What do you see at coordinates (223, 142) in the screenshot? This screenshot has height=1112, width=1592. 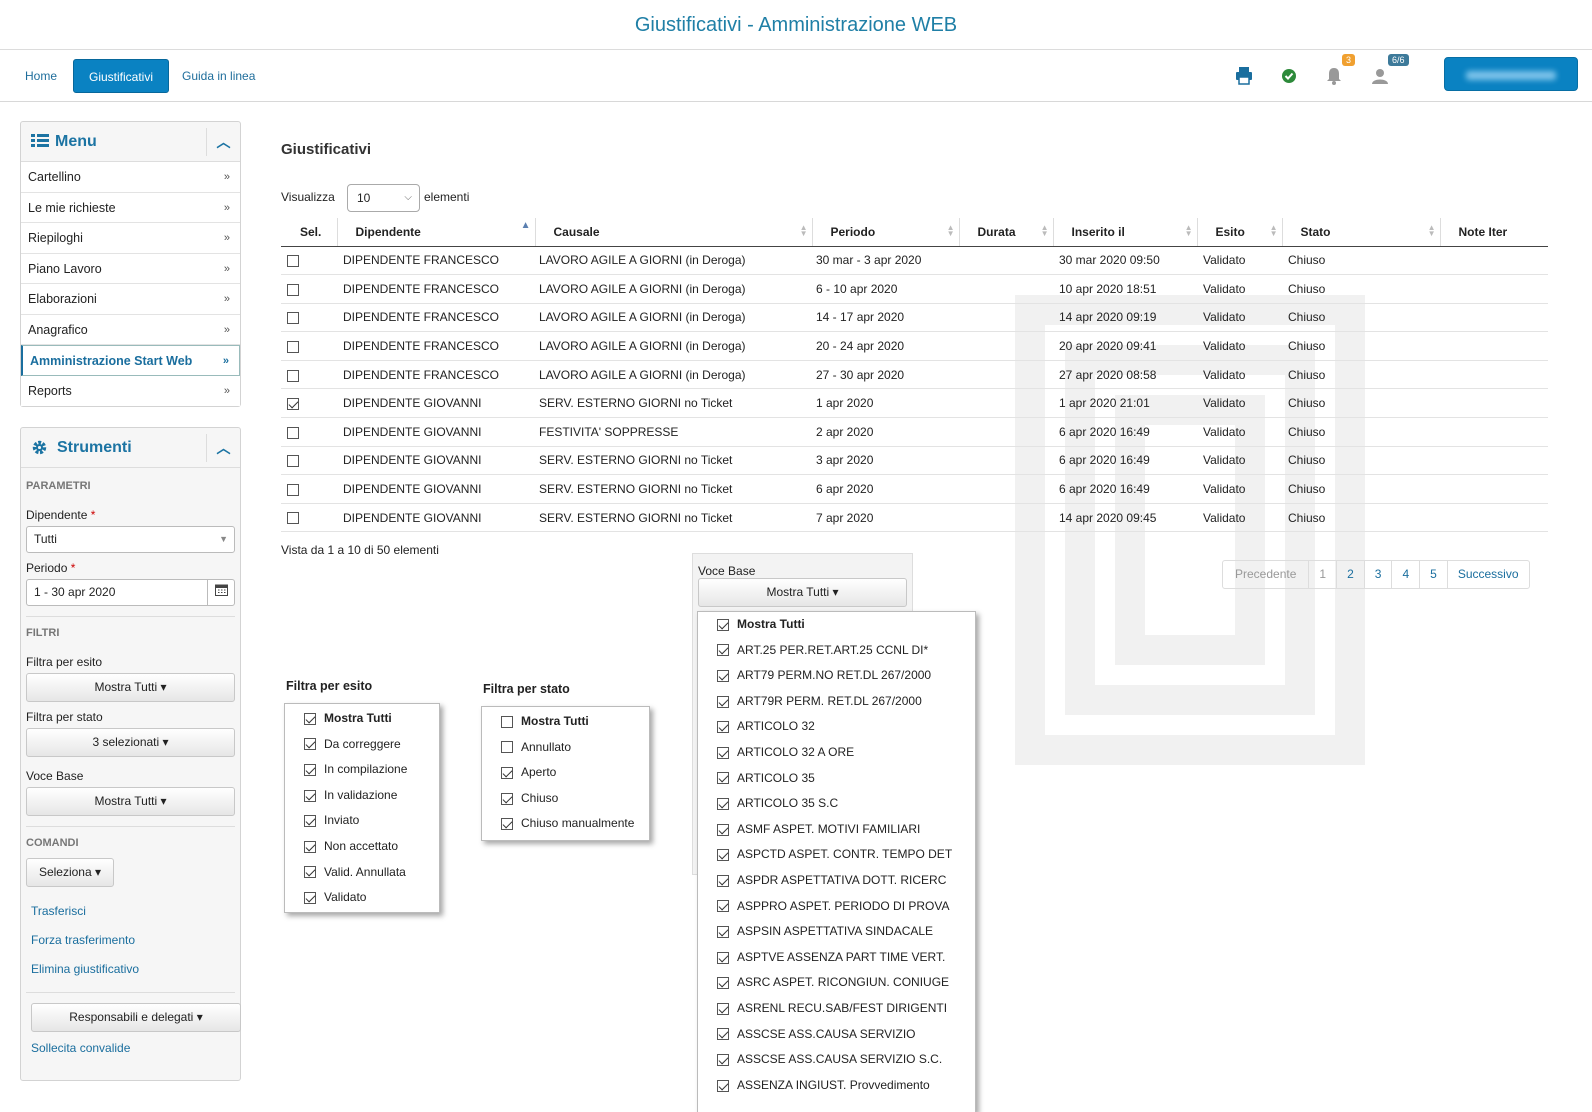 I see `collapse-menu-button: ︿` at bounding box center [223, 142].